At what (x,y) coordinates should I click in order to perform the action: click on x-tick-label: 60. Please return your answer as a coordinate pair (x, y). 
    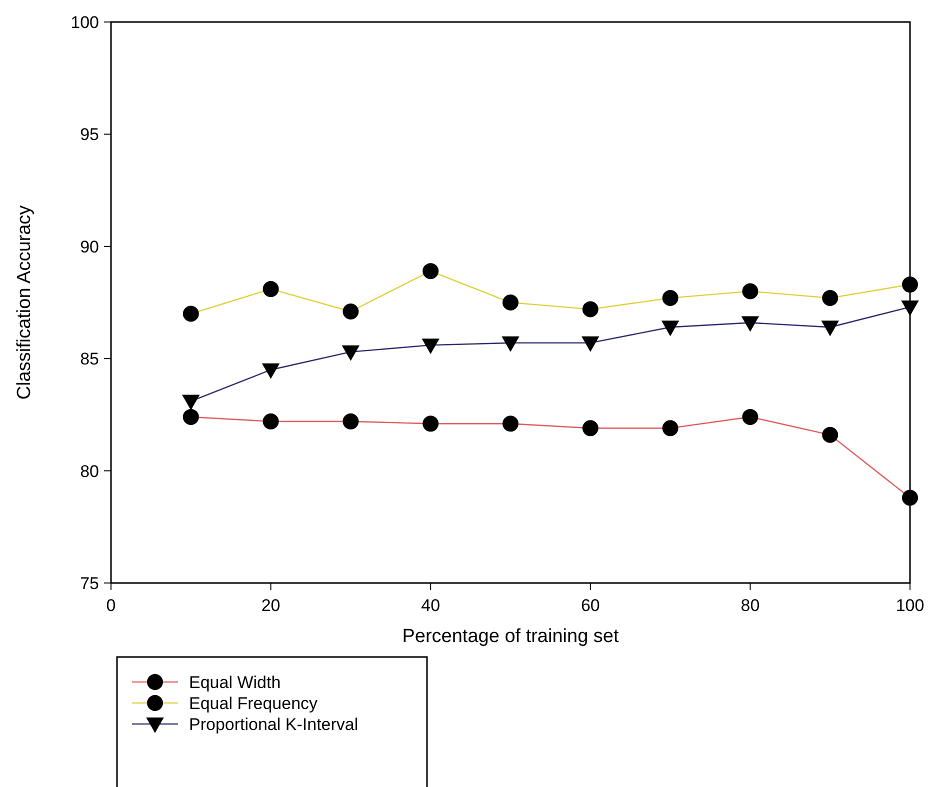
    Looking at the image, I should click on (590, 605).